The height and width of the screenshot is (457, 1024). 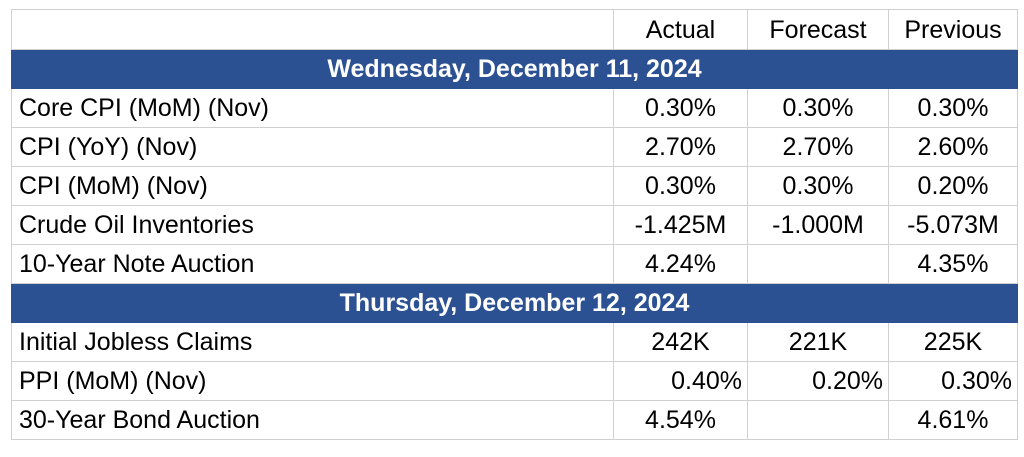 I want to click on event-name: 10-Year Note Auction, so click(x=313, y=264).